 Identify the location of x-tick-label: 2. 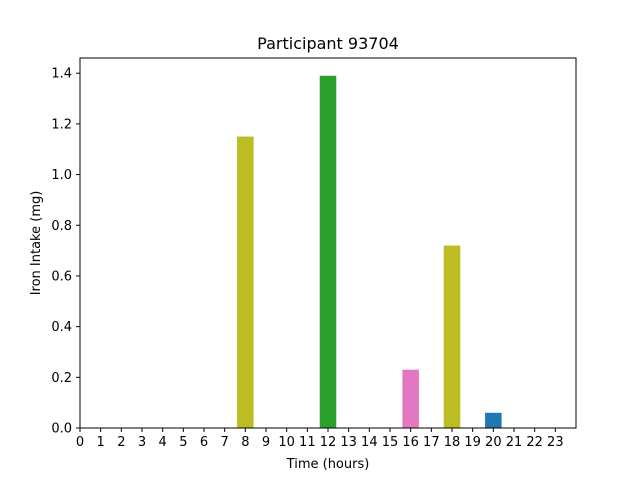
(121, 442).